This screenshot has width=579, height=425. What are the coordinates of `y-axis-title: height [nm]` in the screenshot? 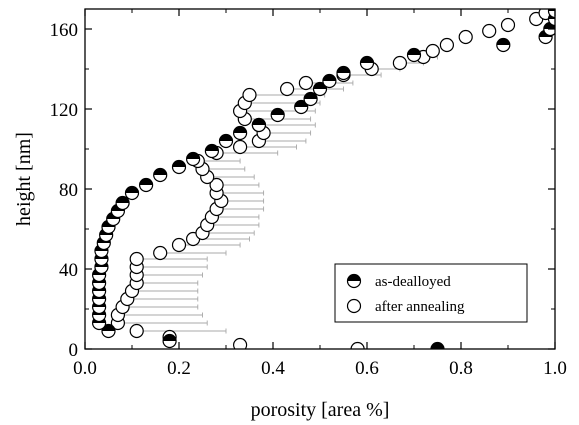 It's located at (24, 179).